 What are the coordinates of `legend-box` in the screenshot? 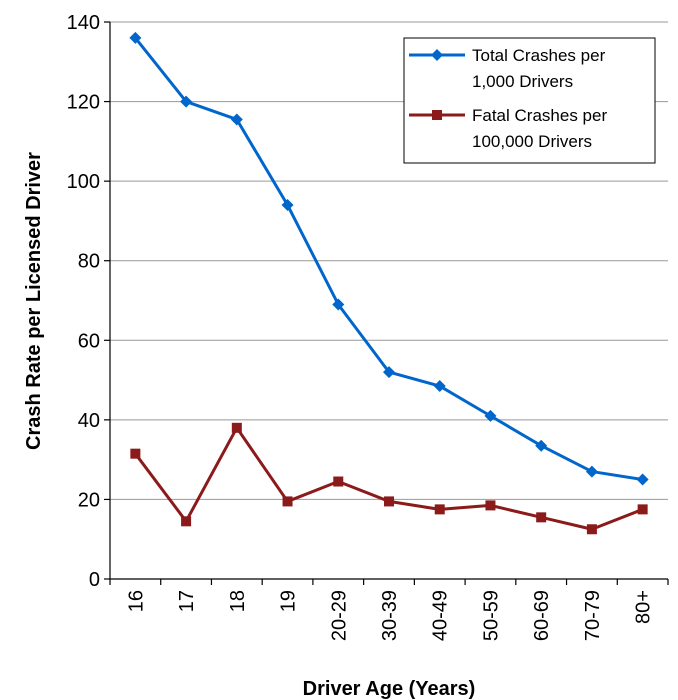 It's located at (529, 100).